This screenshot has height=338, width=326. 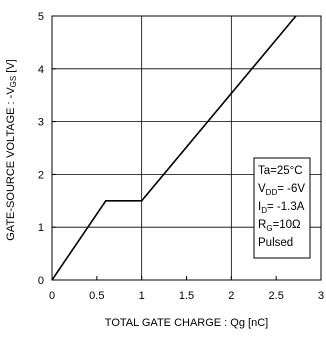 I want to click on y-tick-label: 3, so click(x=41, y=123).